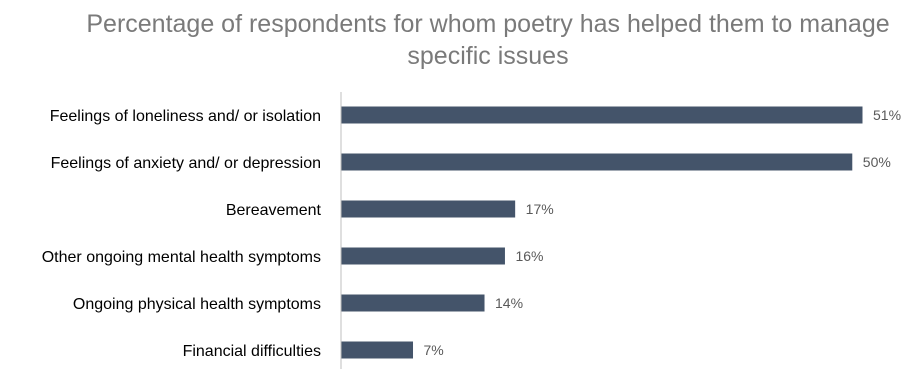  What do you see at coordinates (252, 351) in the screenshot?
I see `category-label-5: Financial difficulties` at bounding box center [252, 351].